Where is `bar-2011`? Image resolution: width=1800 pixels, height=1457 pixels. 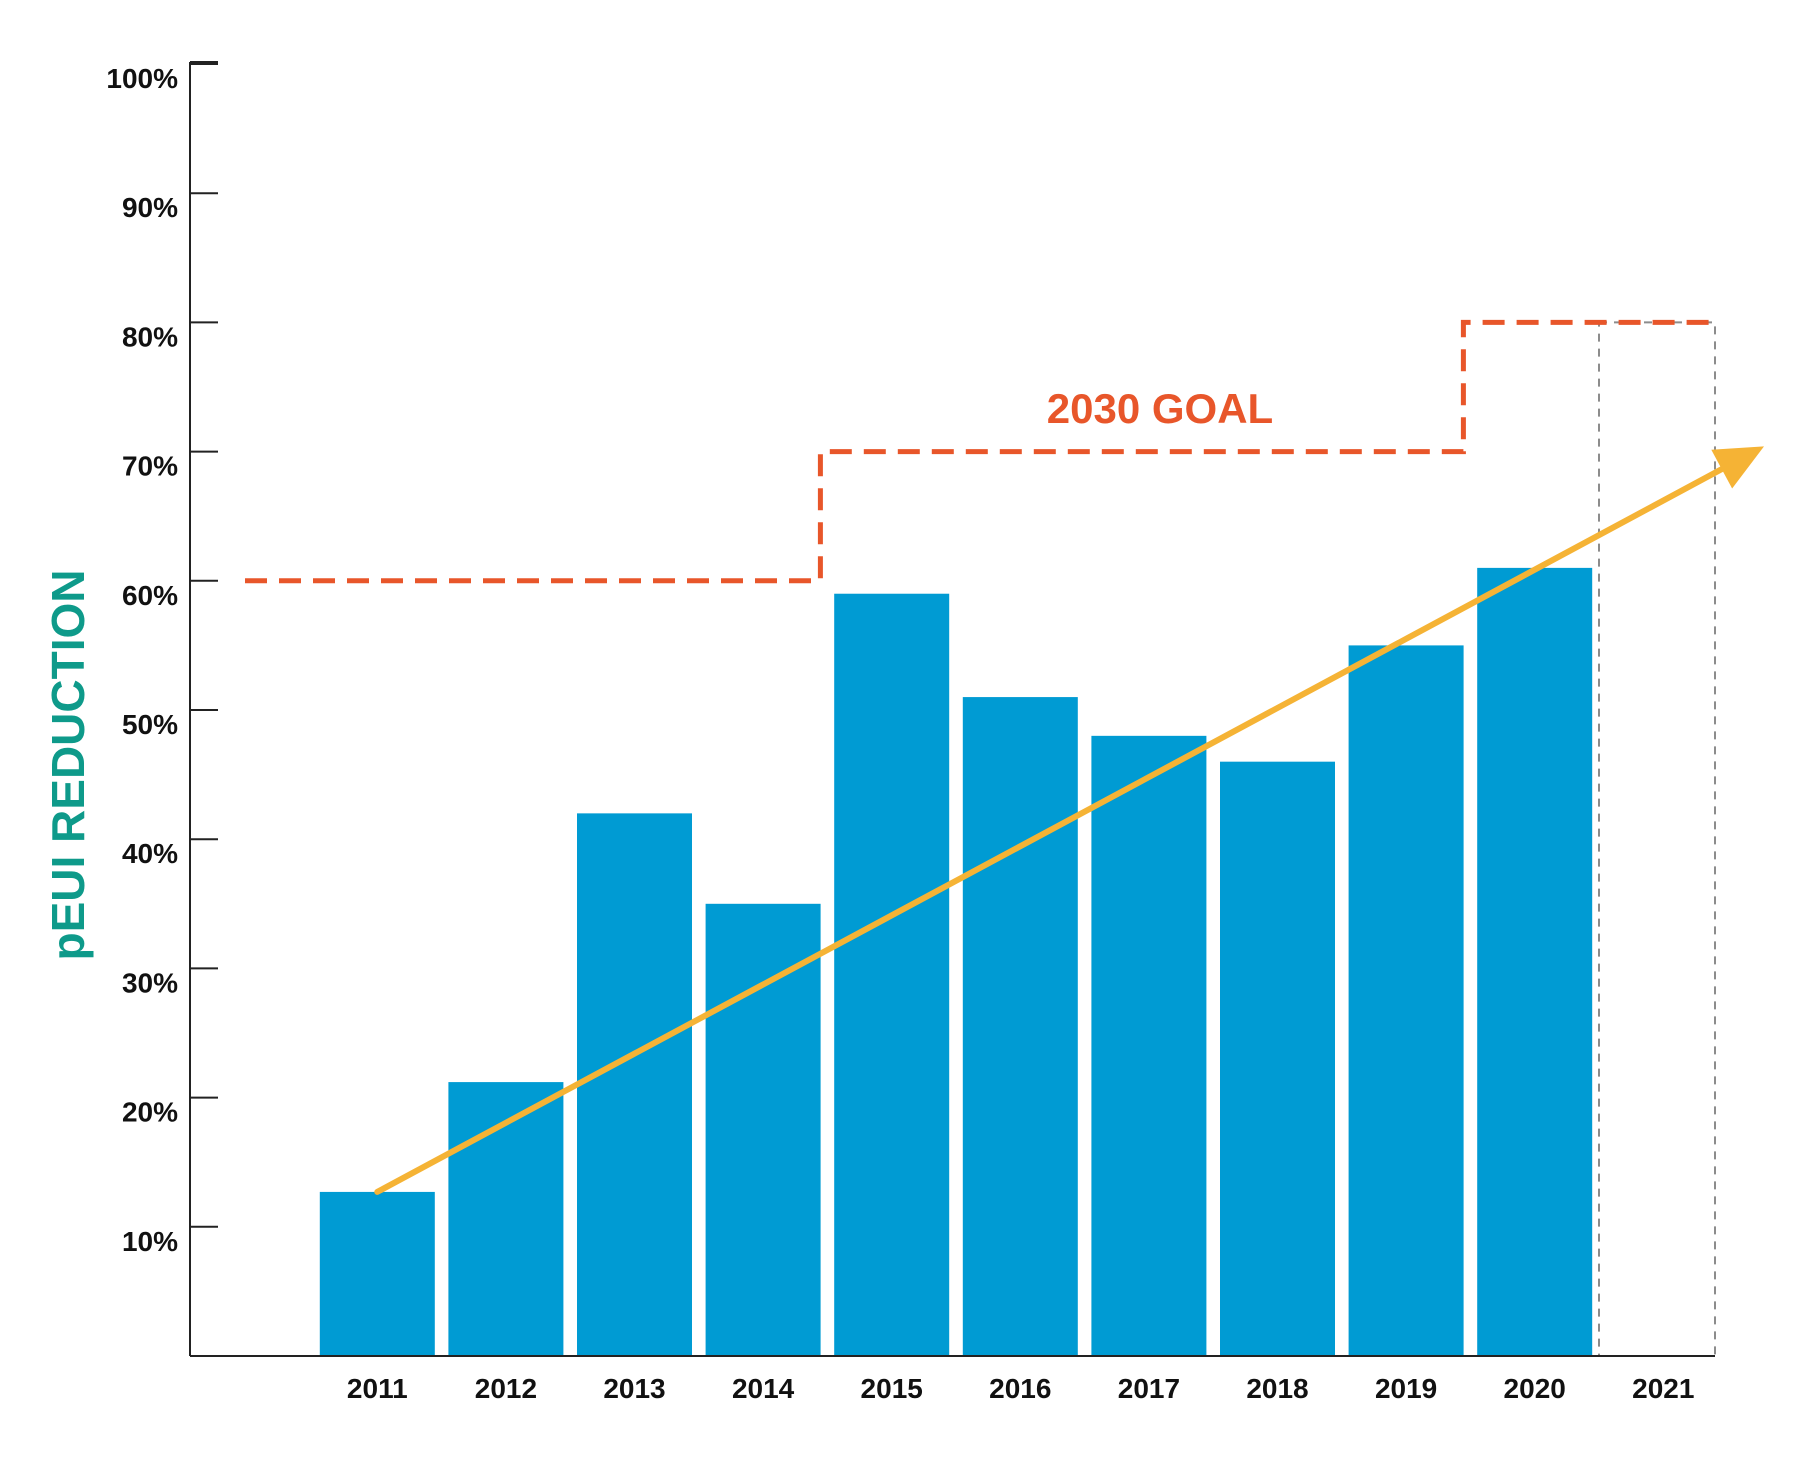 bar-2011 is located at coordinates (377, 1273).